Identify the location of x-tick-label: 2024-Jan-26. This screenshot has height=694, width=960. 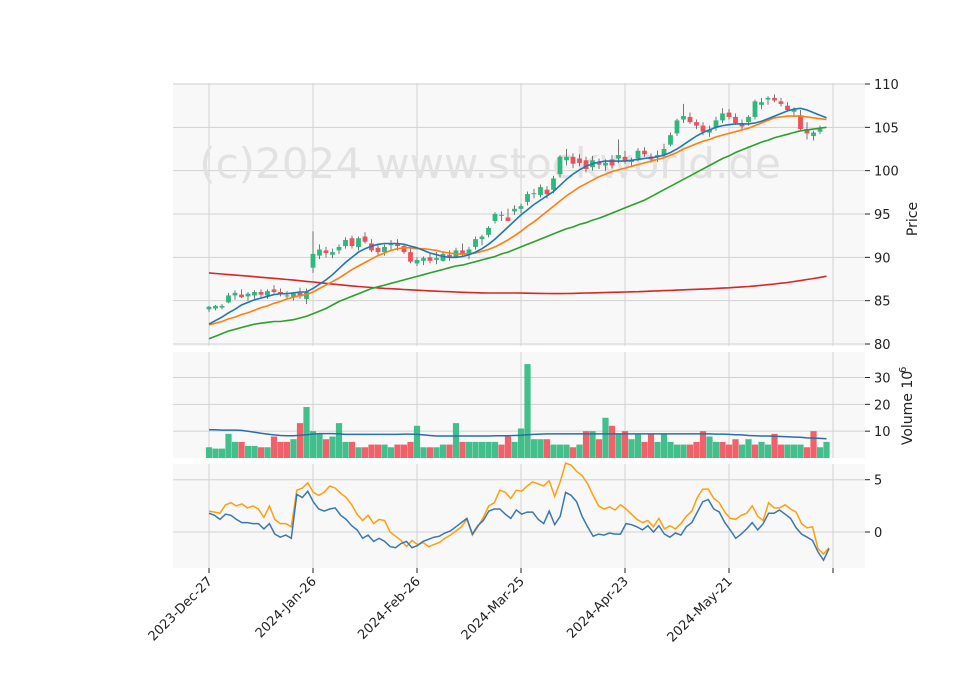
(286, 607).